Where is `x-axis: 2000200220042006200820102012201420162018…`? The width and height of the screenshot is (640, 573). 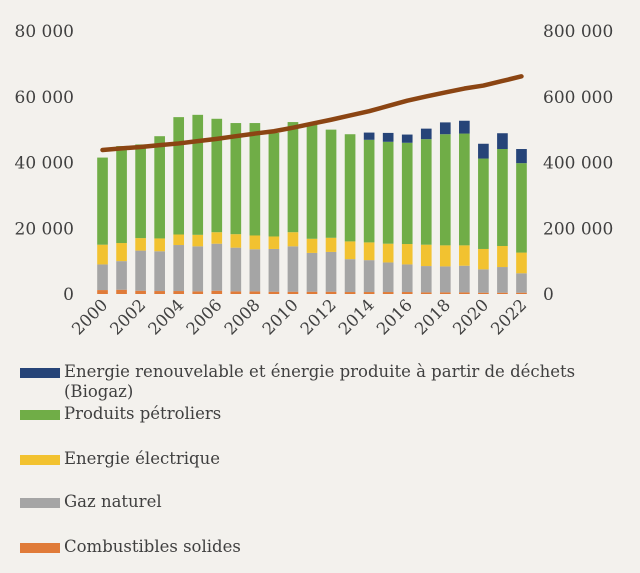
x-axis: 2000200220042006200820102012201420162018… is located at coordinates (299, 316).